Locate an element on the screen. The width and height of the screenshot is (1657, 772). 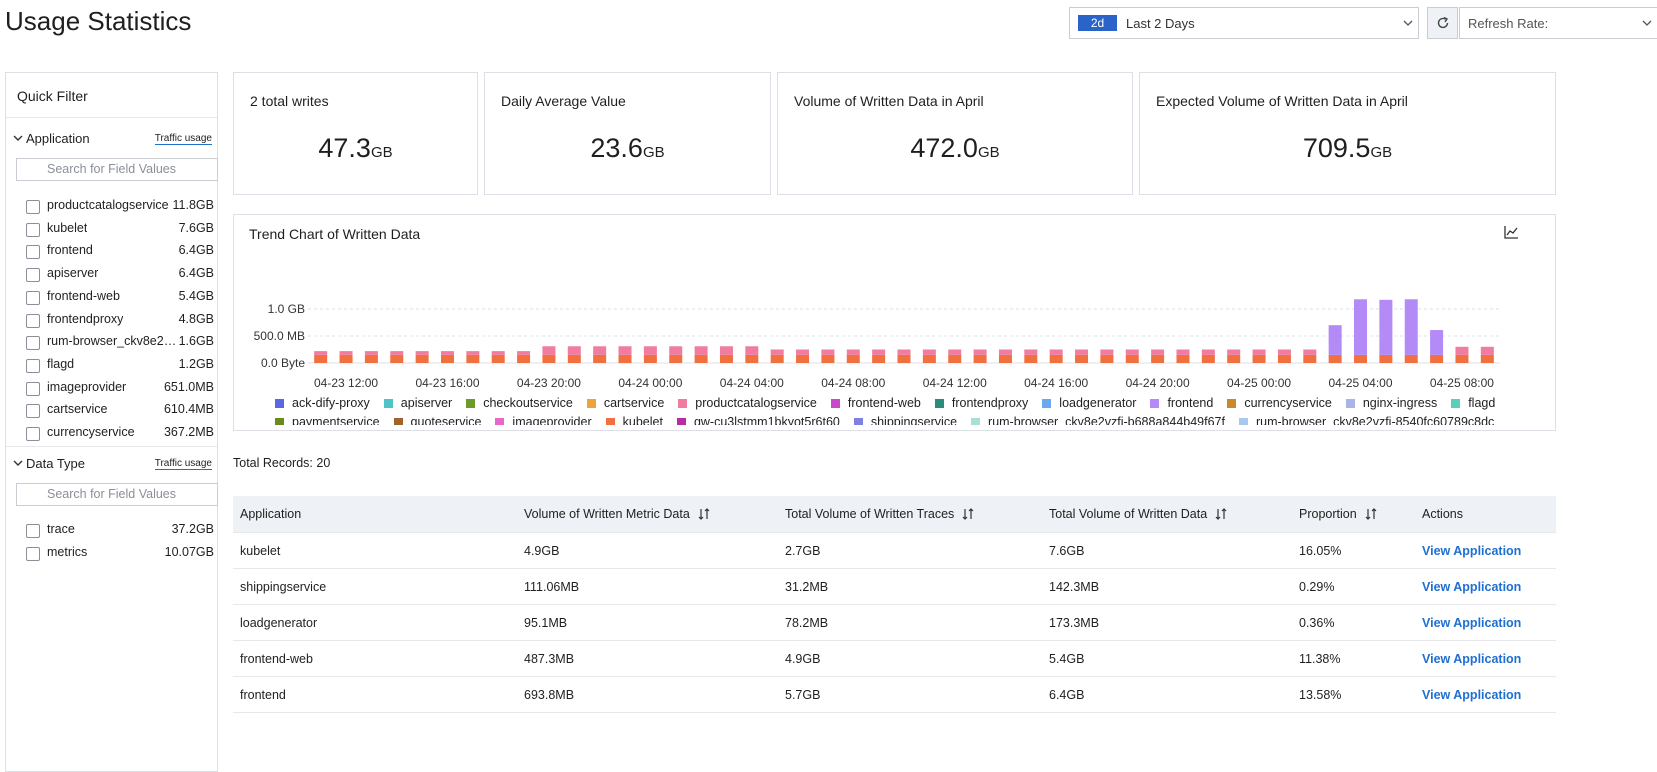
legend-item: paymentservice is located at coordinates (327, 419).